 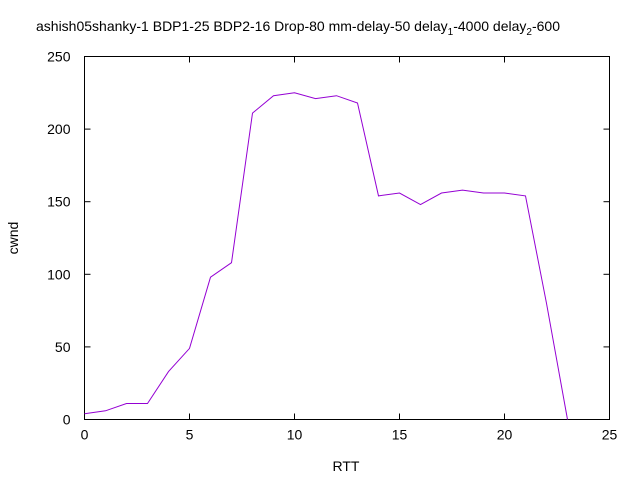 What do you see at coordinates (295, 435) in the screenshot?
I see `x-tick-label: 10` at bounding box center [295, 435].